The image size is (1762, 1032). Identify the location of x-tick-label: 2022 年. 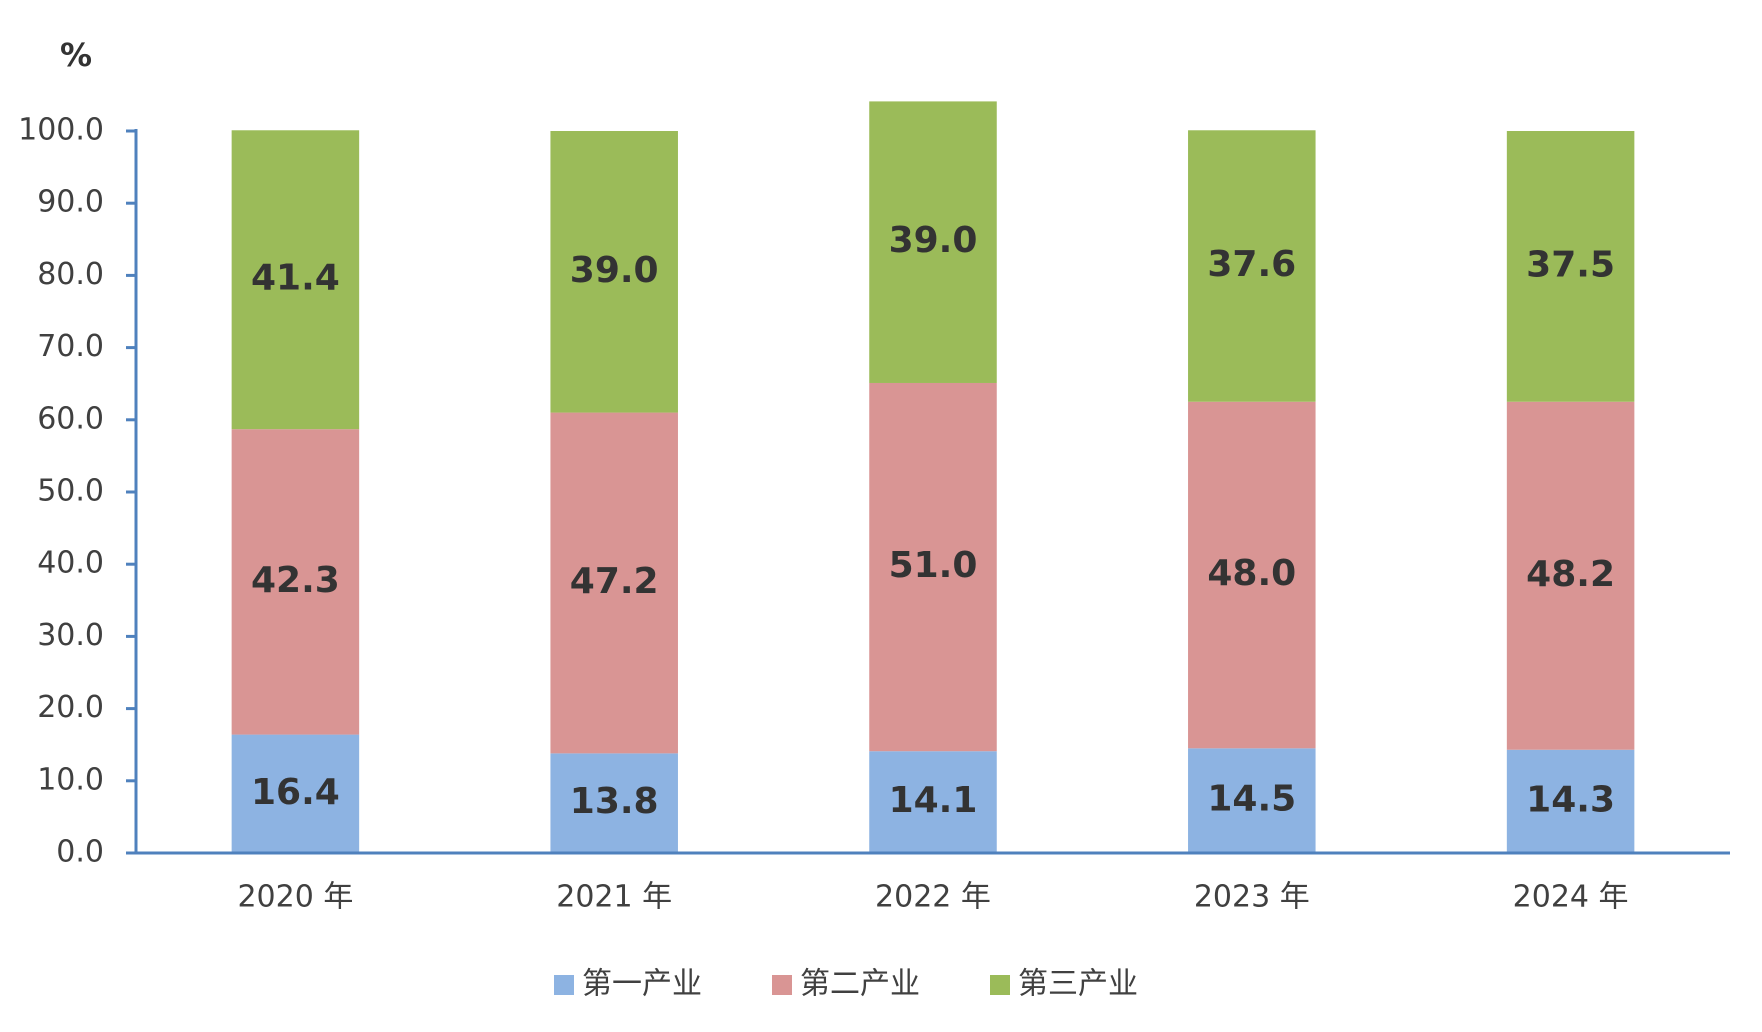
(933, 897).